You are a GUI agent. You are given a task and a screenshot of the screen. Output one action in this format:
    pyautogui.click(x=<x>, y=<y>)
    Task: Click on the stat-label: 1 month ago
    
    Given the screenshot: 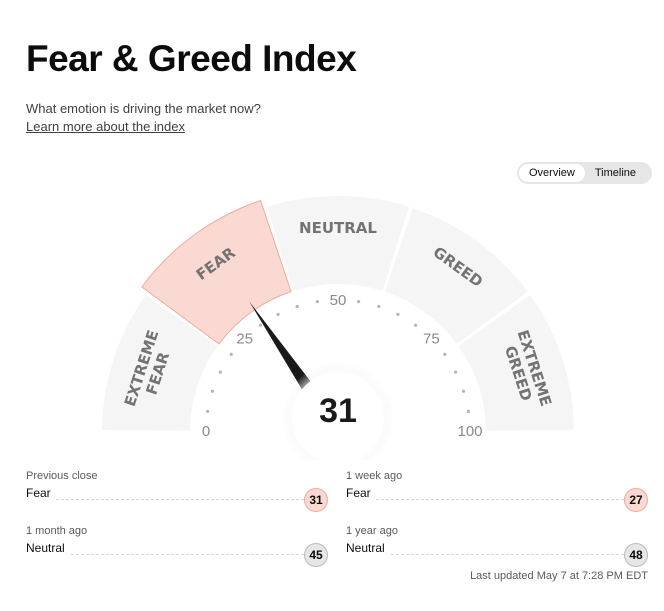 What is the action you would take?
    pyautogui.click(x=57, y=531)
    